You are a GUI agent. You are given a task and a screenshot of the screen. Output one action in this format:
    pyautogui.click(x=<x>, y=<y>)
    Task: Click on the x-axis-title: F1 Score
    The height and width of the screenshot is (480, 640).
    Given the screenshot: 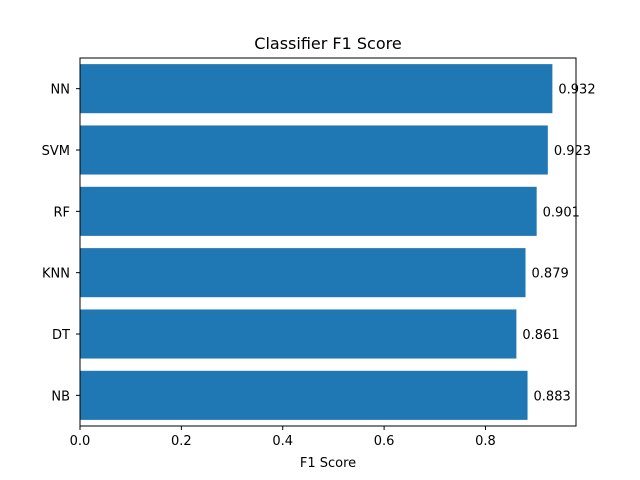 What is the action you would take?
    pyautogui.click(x=328, y=463)
    